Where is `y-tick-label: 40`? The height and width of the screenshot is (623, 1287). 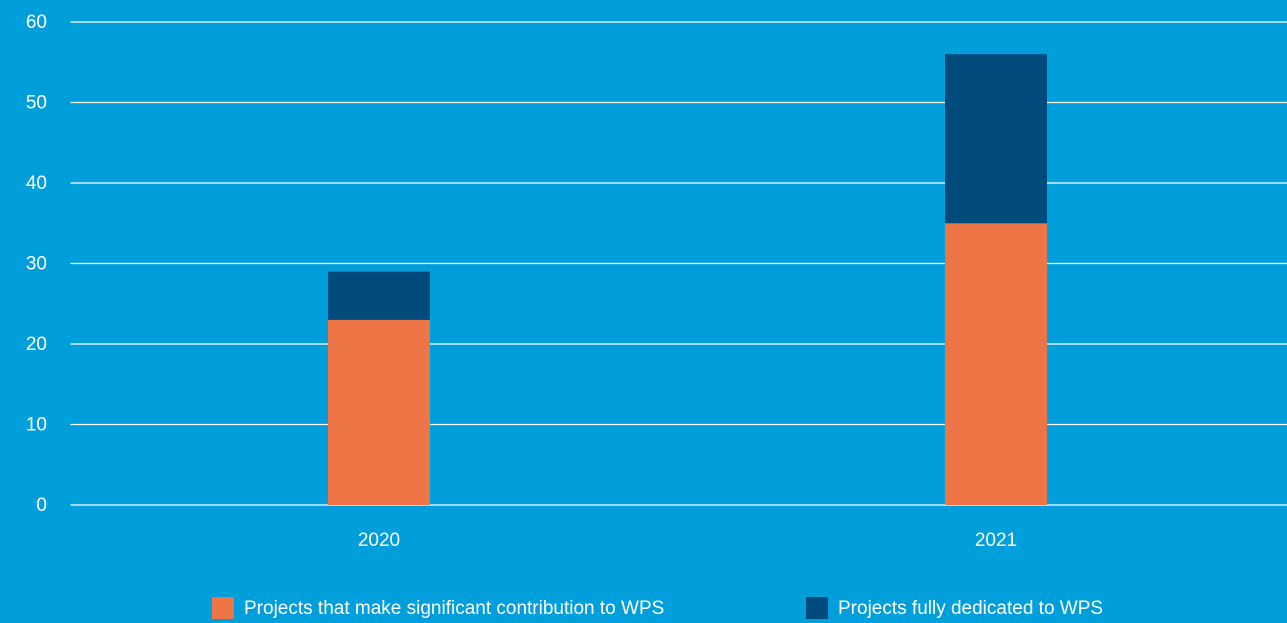 y-tick-label: 40 is located at coordinates (36, 183).